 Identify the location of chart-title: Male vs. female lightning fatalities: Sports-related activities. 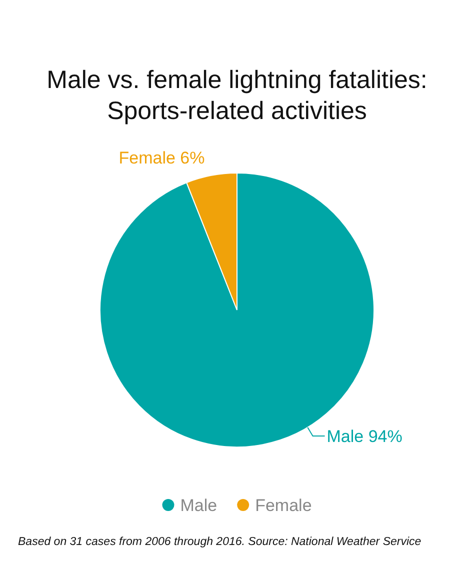
(237, 95).